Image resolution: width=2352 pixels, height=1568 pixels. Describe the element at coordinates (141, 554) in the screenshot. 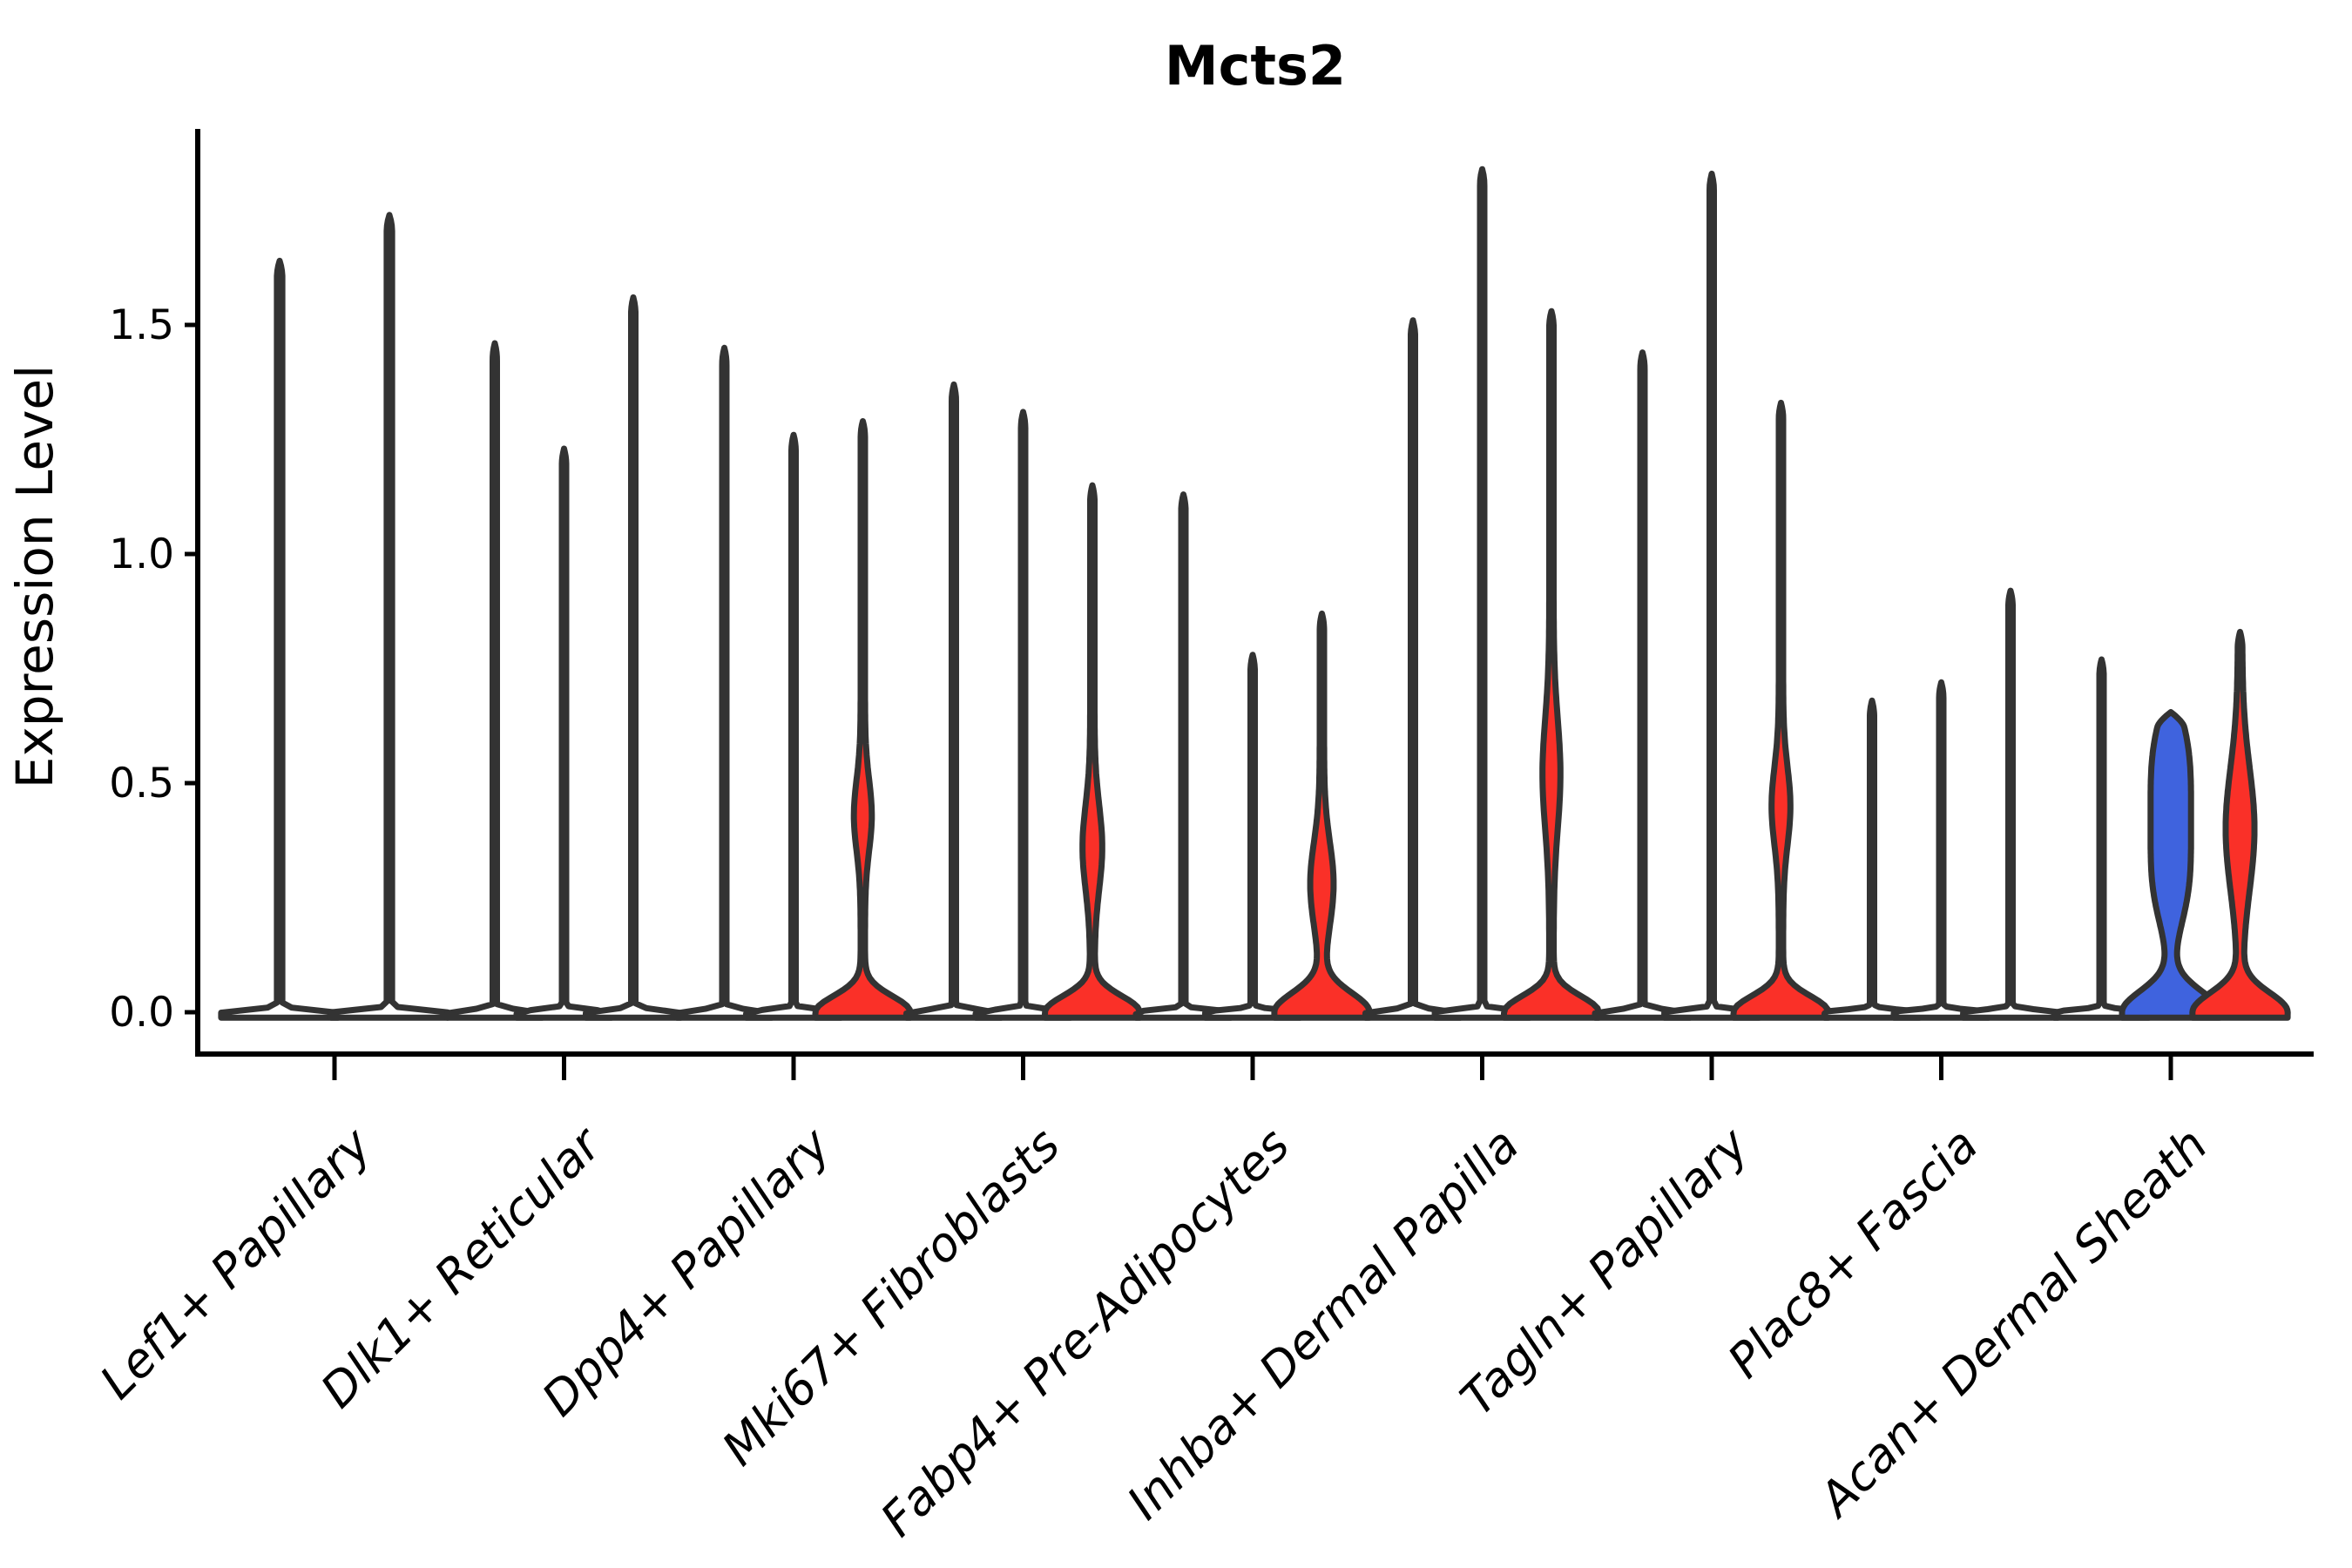

I see `y-tick-label-1.0: 1.0` at that location.